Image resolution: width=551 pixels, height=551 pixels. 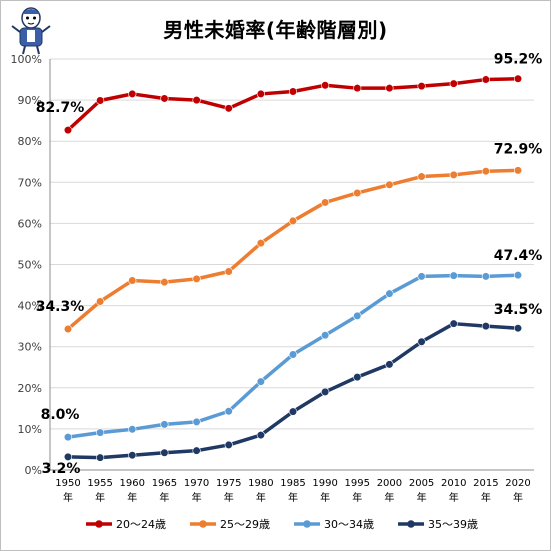 What do you see at coordinates (196, 483) in the screenshot?
I see `x-tick-label: 1970` at bounding box center [196, 483].